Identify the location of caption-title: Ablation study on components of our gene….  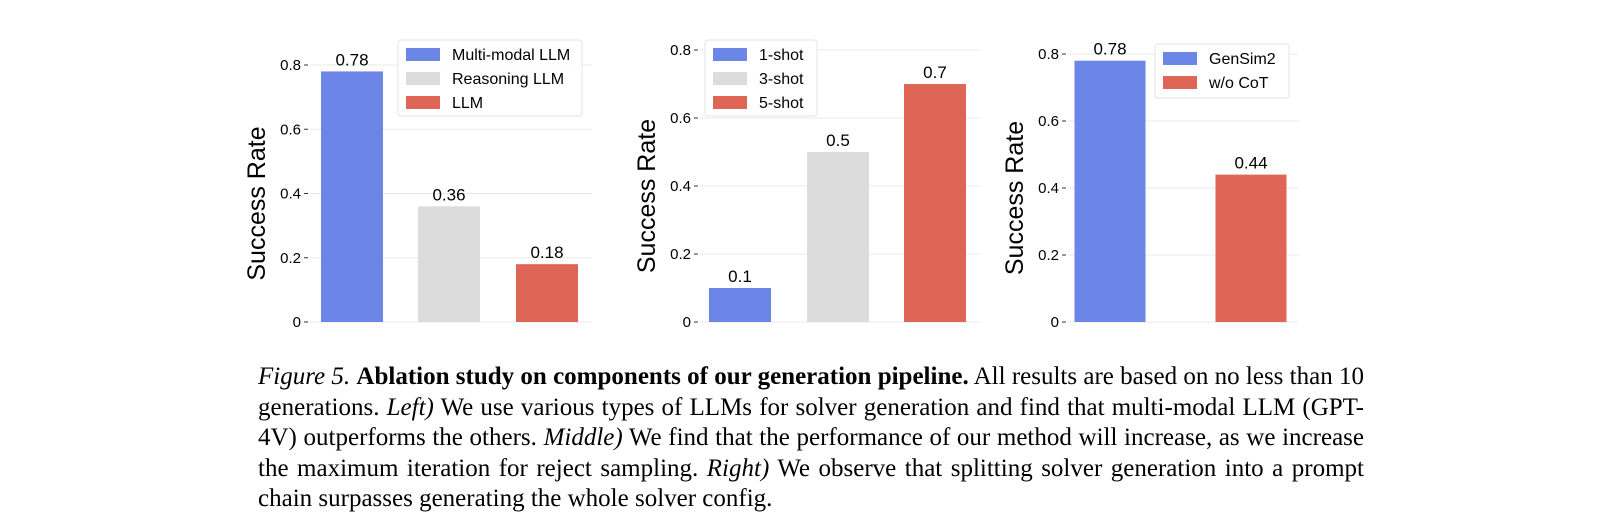
(662, 376).